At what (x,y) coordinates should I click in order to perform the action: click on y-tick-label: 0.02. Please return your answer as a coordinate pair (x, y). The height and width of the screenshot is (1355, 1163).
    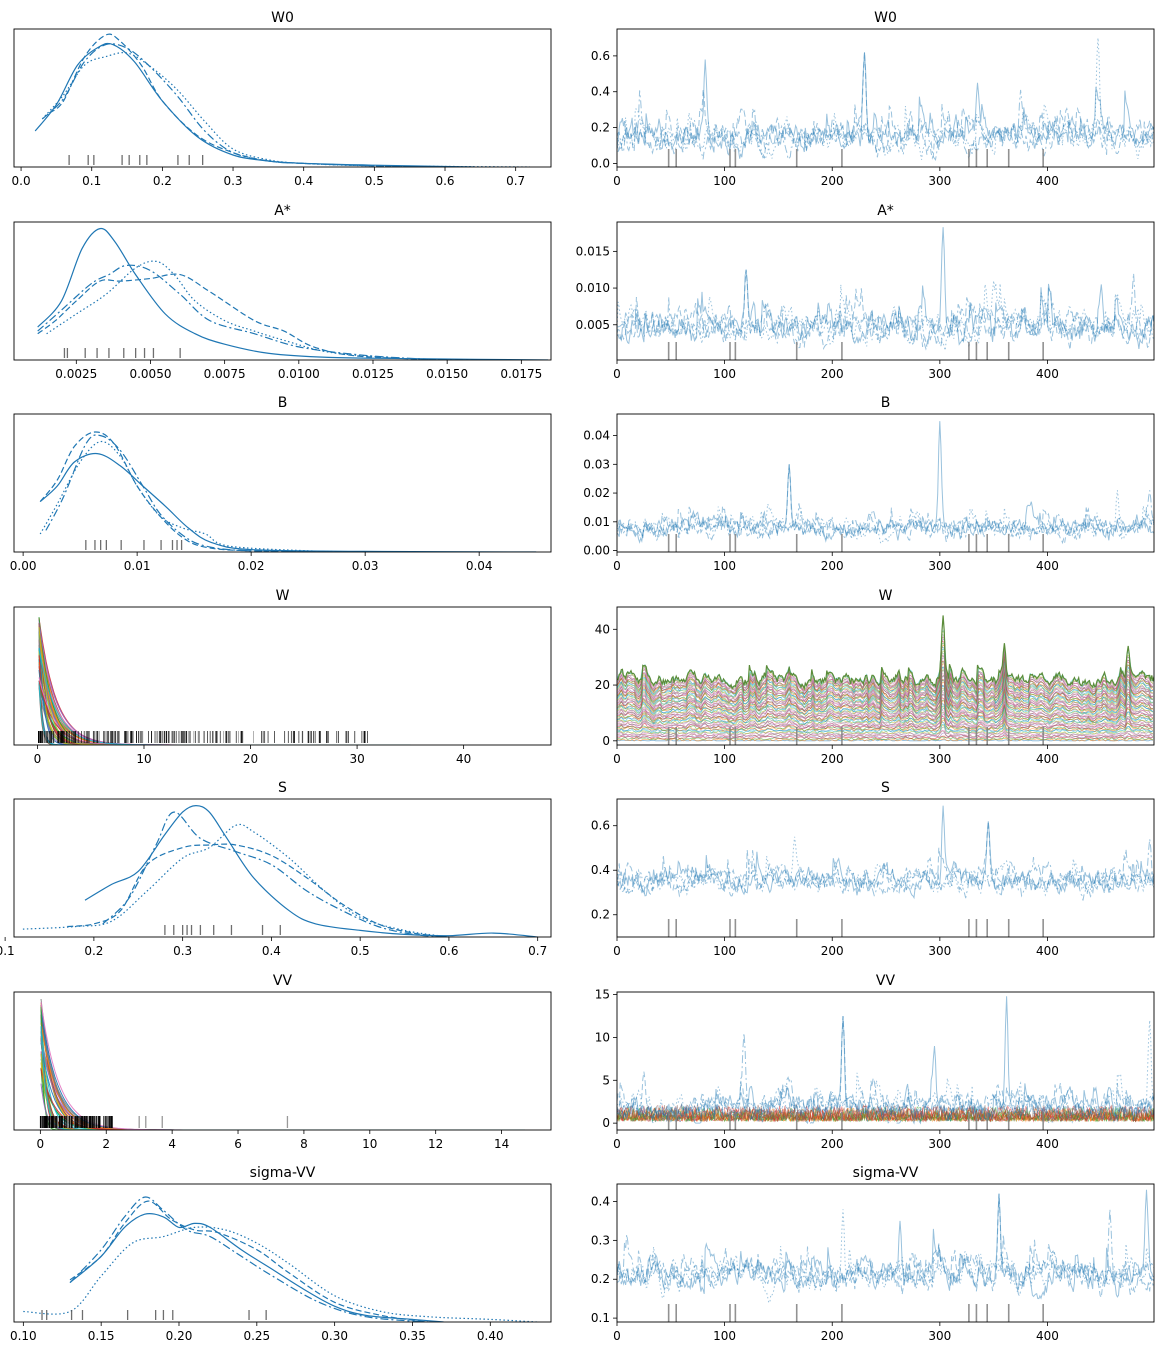
    Looking at the image, I should click on (596, 493).